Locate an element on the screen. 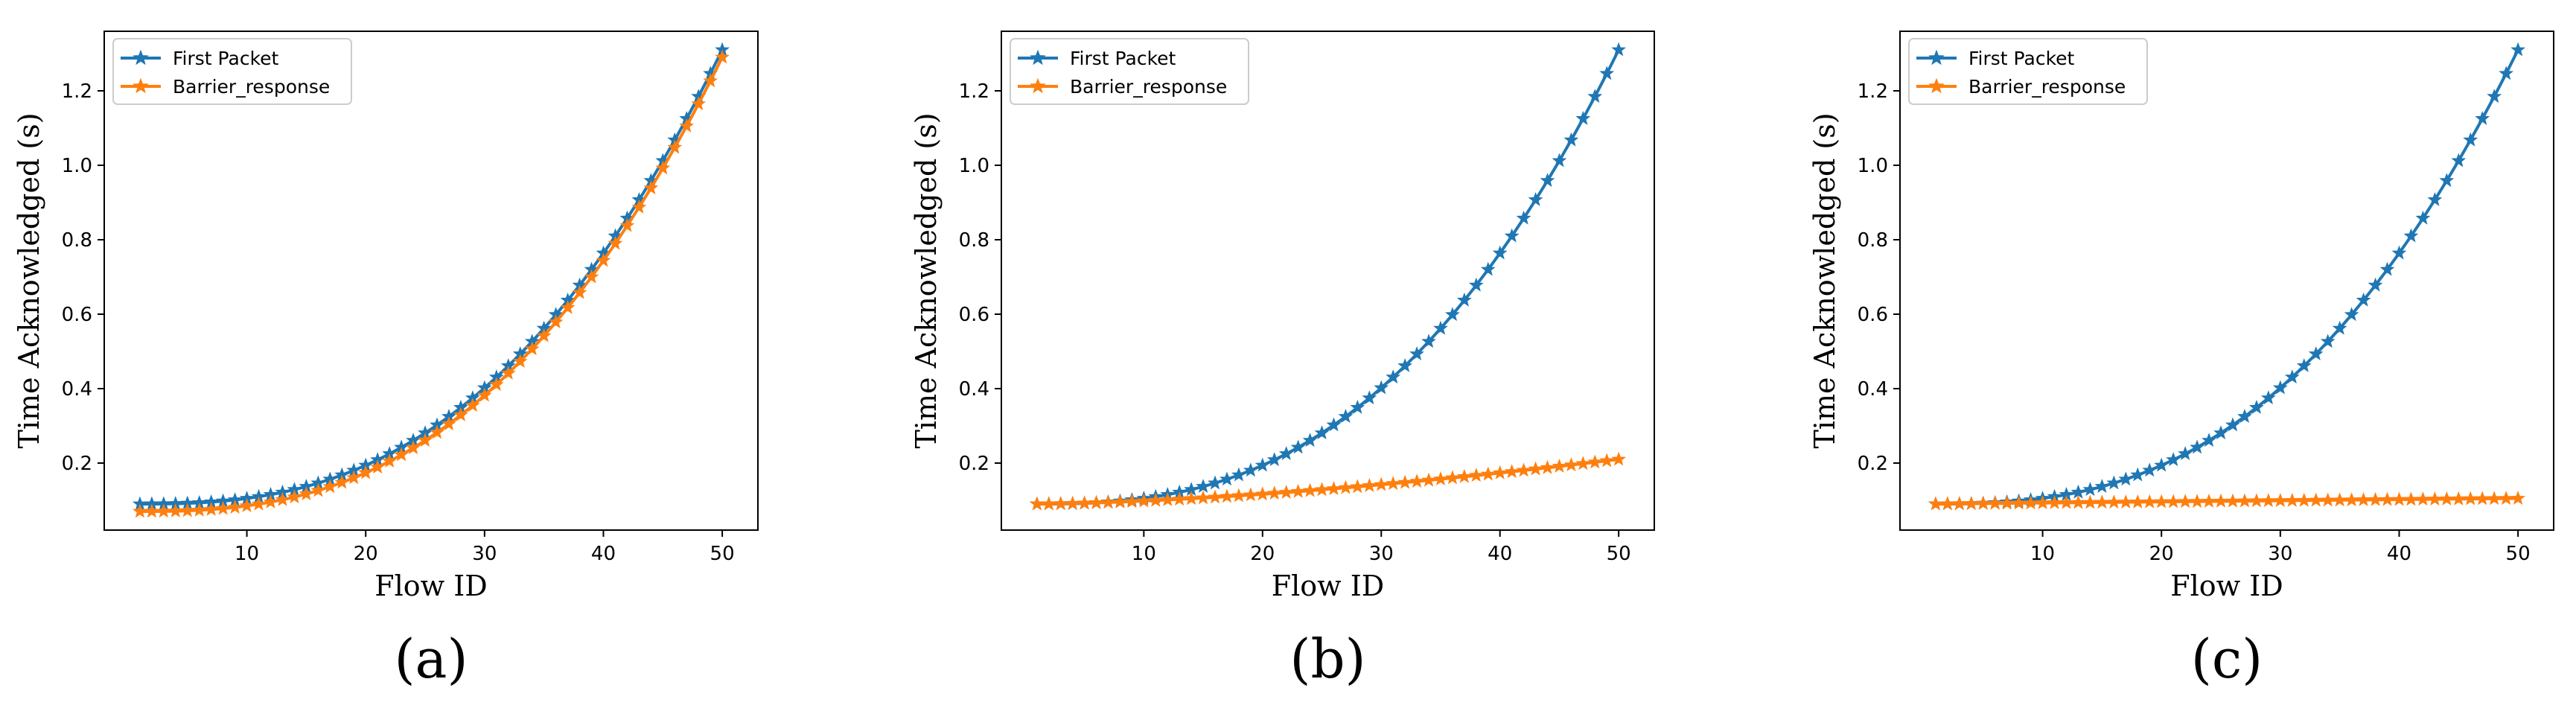  y-tick-label: 0.2 is located at coordinates (77, 464).